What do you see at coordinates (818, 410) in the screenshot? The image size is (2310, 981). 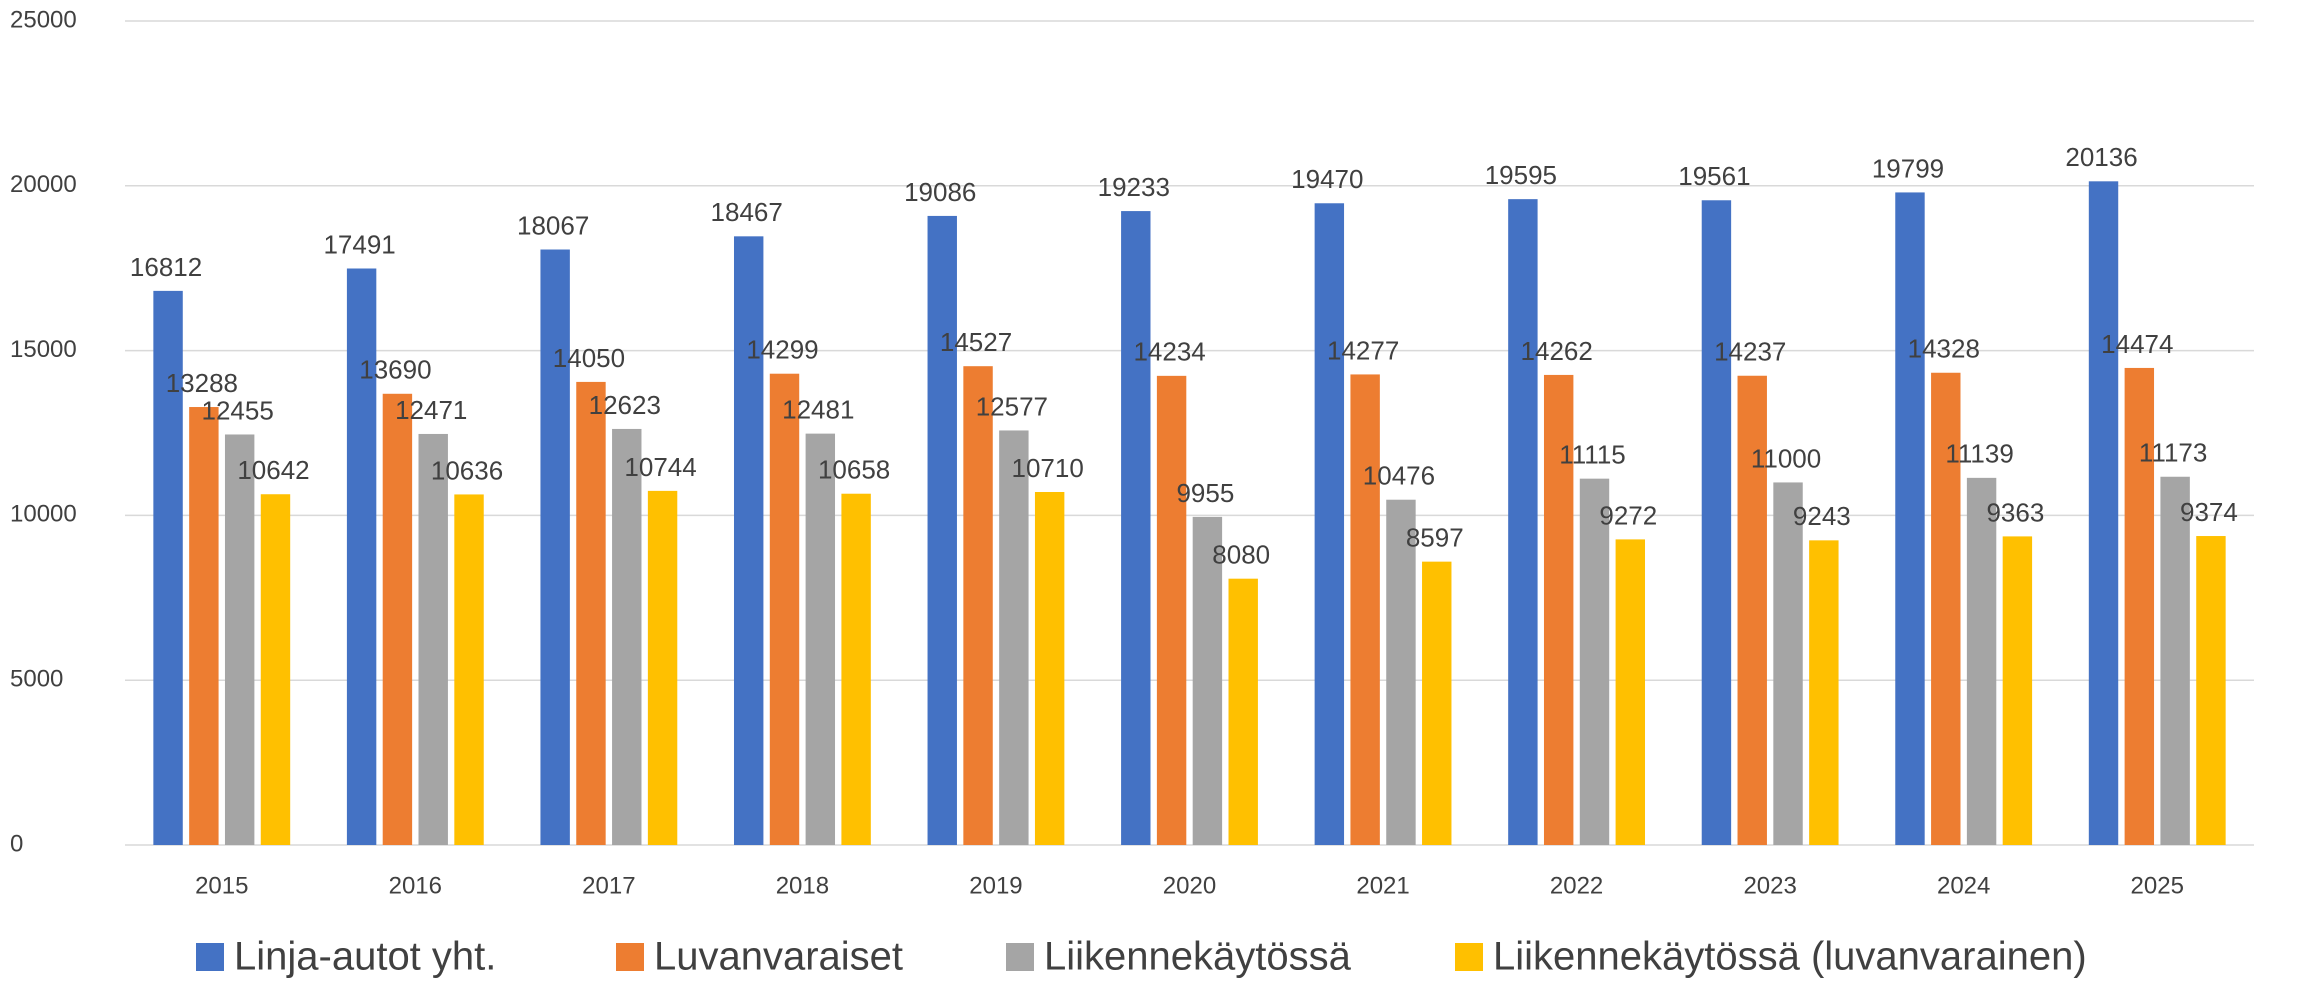 I see `data-label: 12481` at bounding box center [818, 410].